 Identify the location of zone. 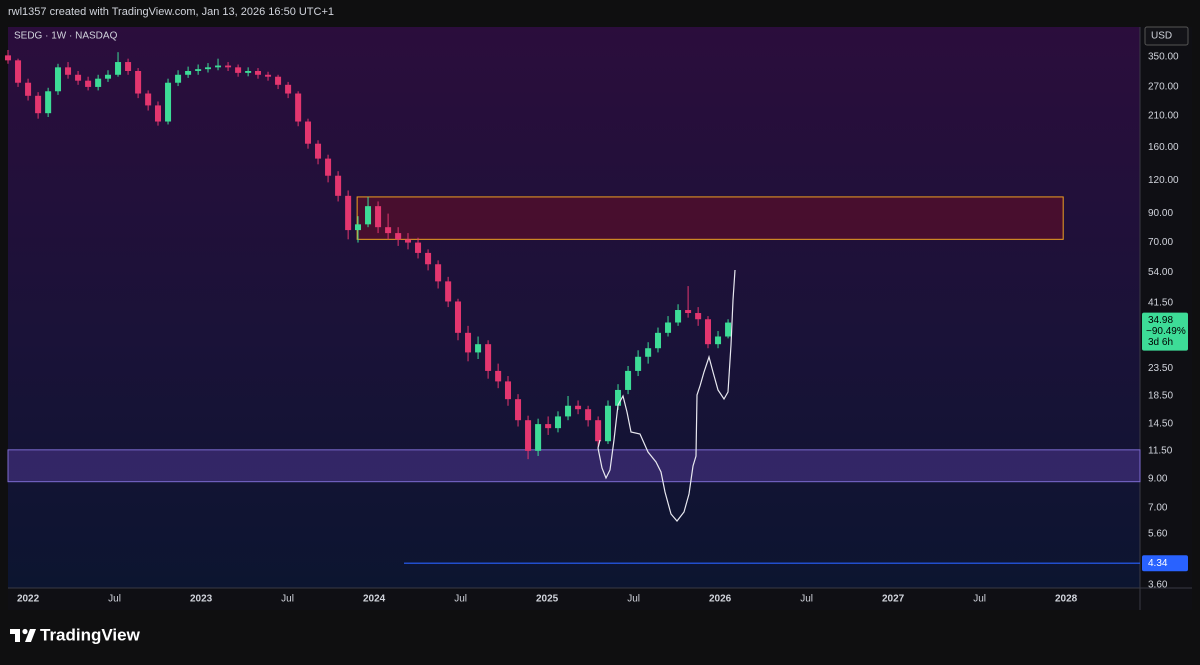
(574, 466).